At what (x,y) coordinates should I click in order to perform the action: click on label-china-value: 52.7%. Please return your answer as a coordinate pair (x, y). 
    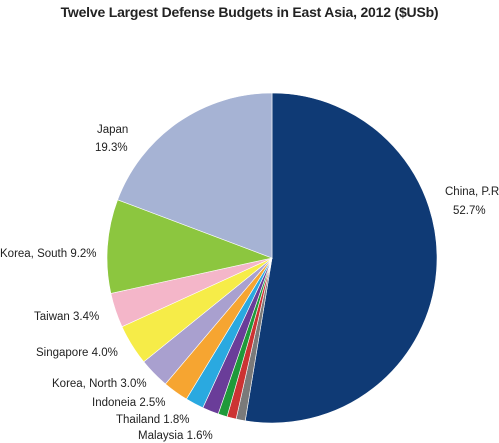
    Looking at the image, I should click on (469, 211).